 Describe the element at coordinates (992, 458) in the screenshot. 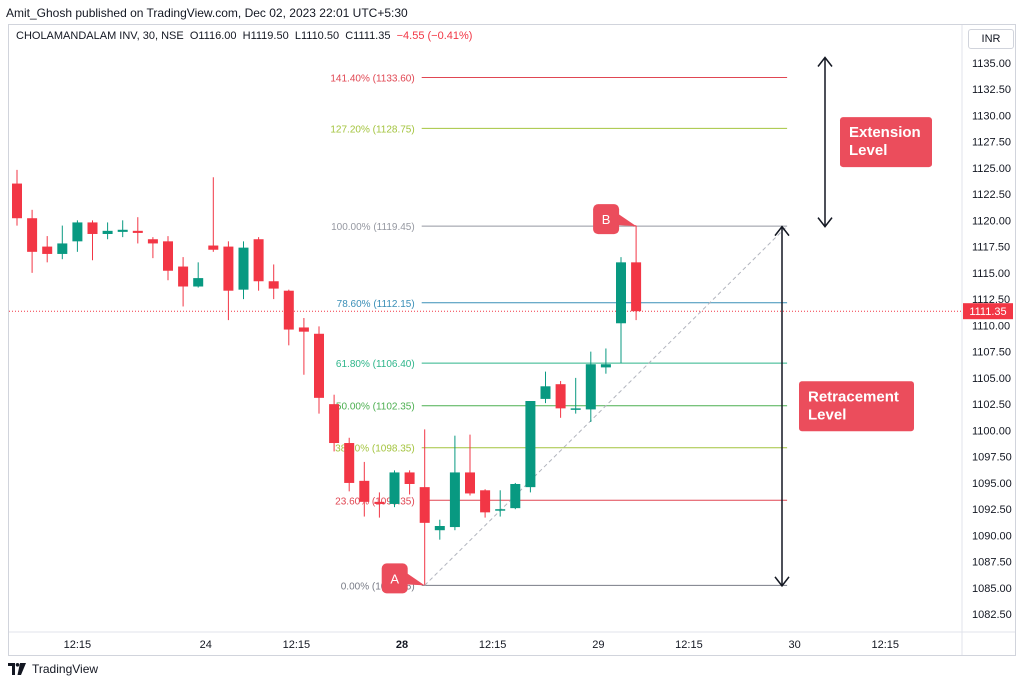

I see `y-tick-label: 1097.50` at that location.